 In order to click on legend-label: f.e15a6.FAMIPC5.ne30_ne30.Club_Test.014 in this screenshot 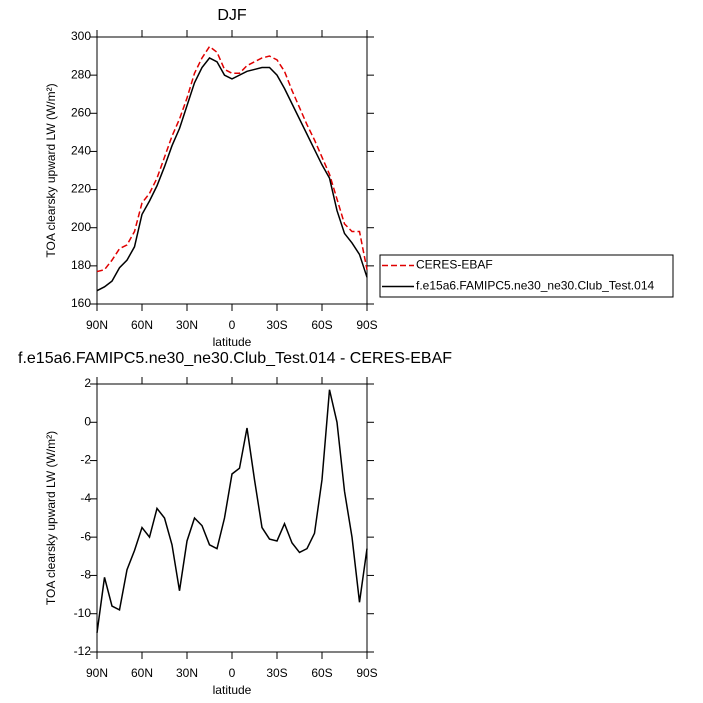, I will do `click(535, 286)`.